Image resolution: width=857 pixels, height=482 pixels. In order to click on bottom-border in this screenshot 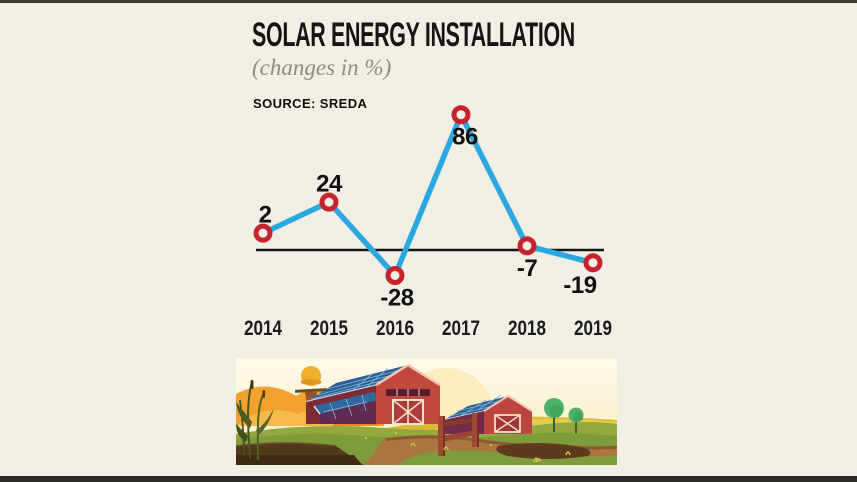, I will do `click(428, 479)`.